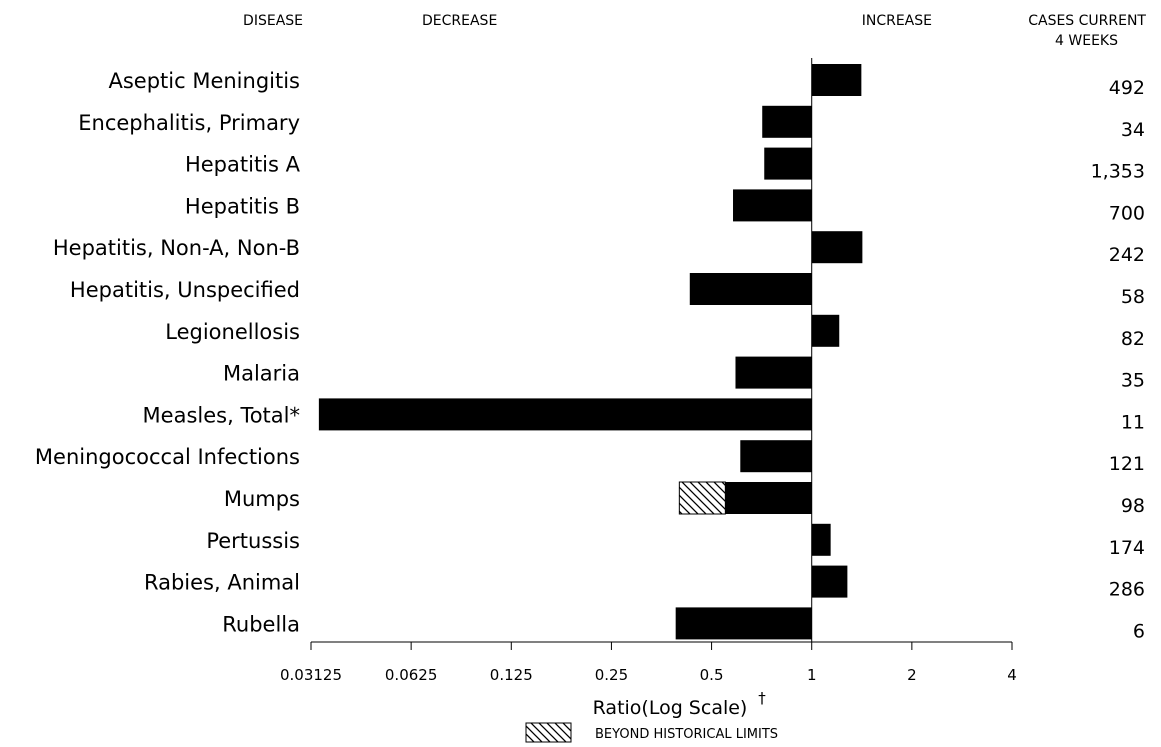 The height and width of the screenshot is (747, 1161). Describe the element at coordinates (670, 708) in the screenshot. I see `x-axis-label: Ratio(Log Scale)` at that location.